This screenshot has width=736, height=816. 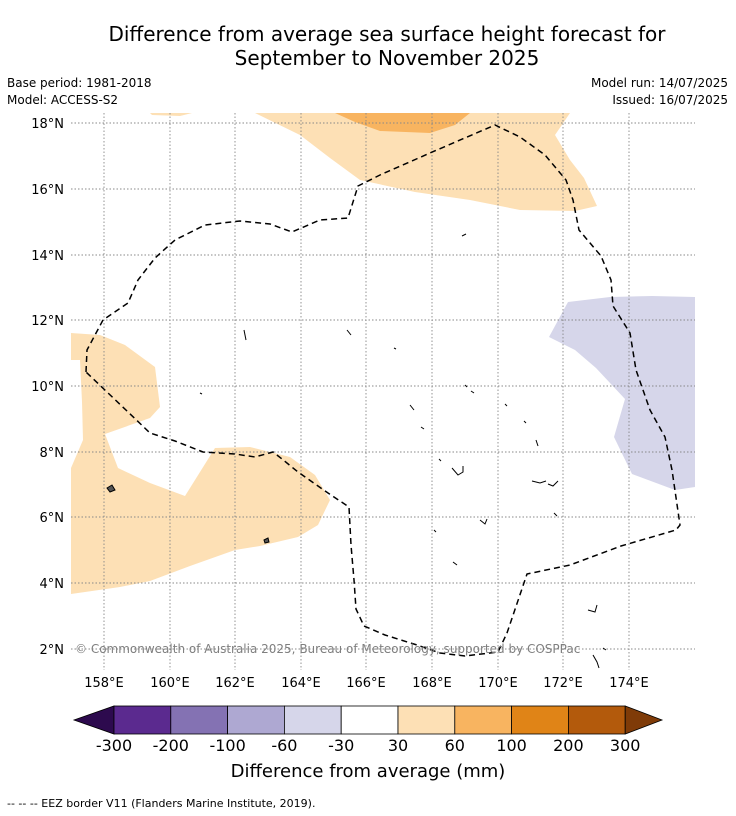 I want to click on lon-label: 172°E, so click(x=563, y=683).